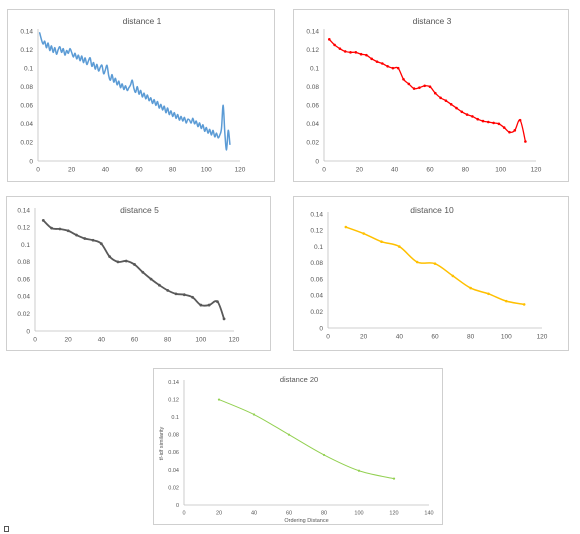 This screenshot has width=580, height=534. Describe the element at coordinates (142, 21) in the screenshot. I see `chart-title: distance 1` at that location.